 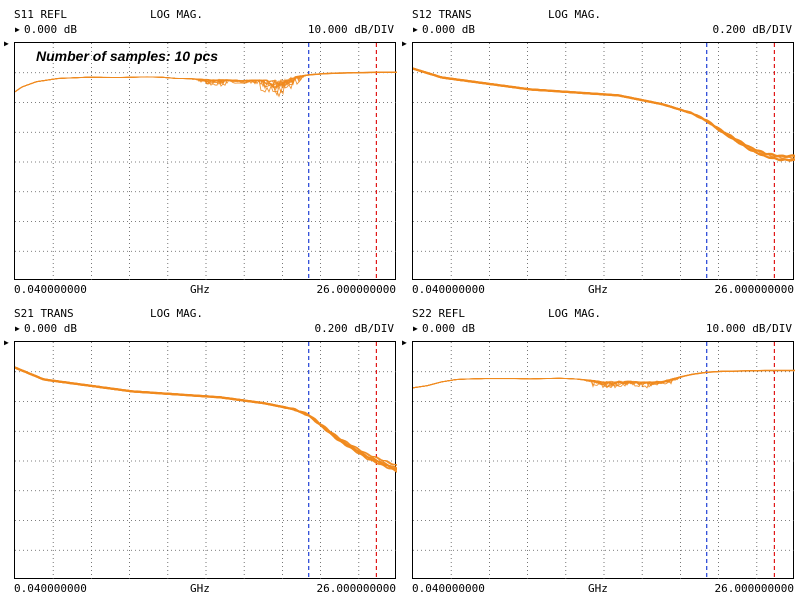 What do you see at coordinates (40, 14) in the screenshot?
I see `trace-title: S11 REFL` at bounding box center [40, 14].